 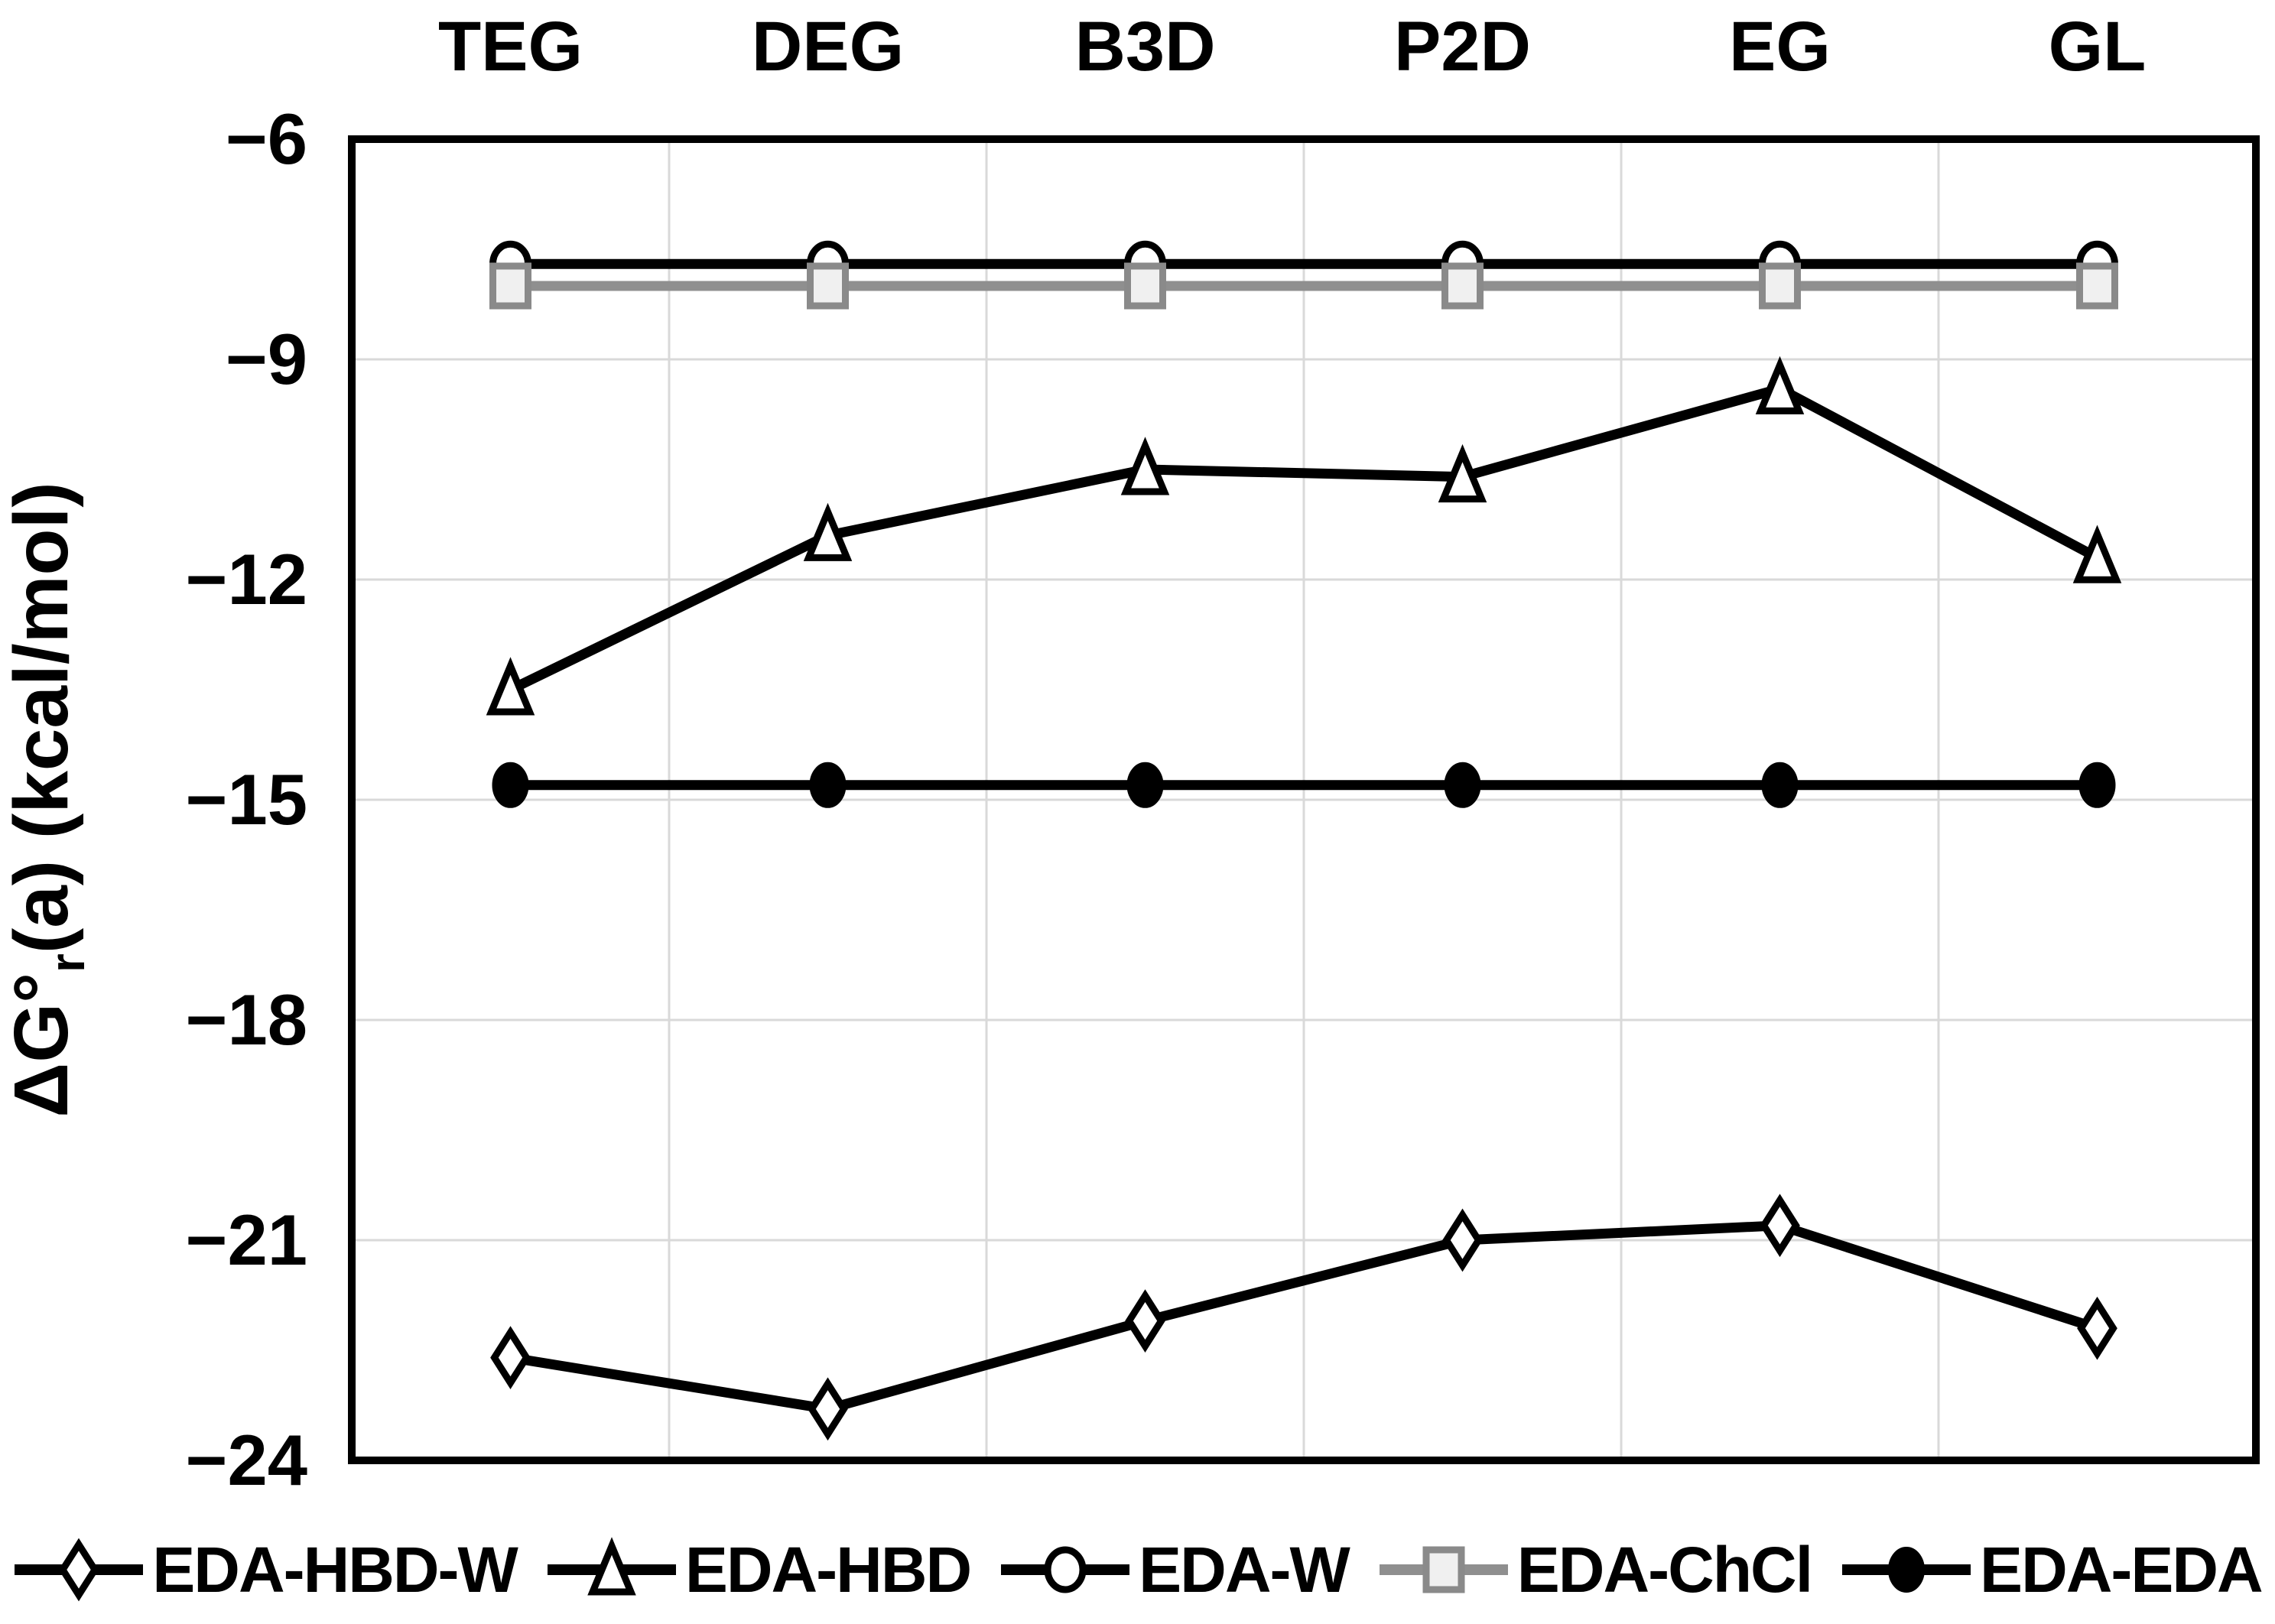 What do you see at coordinates (246, 1019) in the screenshot?
I see `y-tick-label: −18` at bounding box center [246, 1019].